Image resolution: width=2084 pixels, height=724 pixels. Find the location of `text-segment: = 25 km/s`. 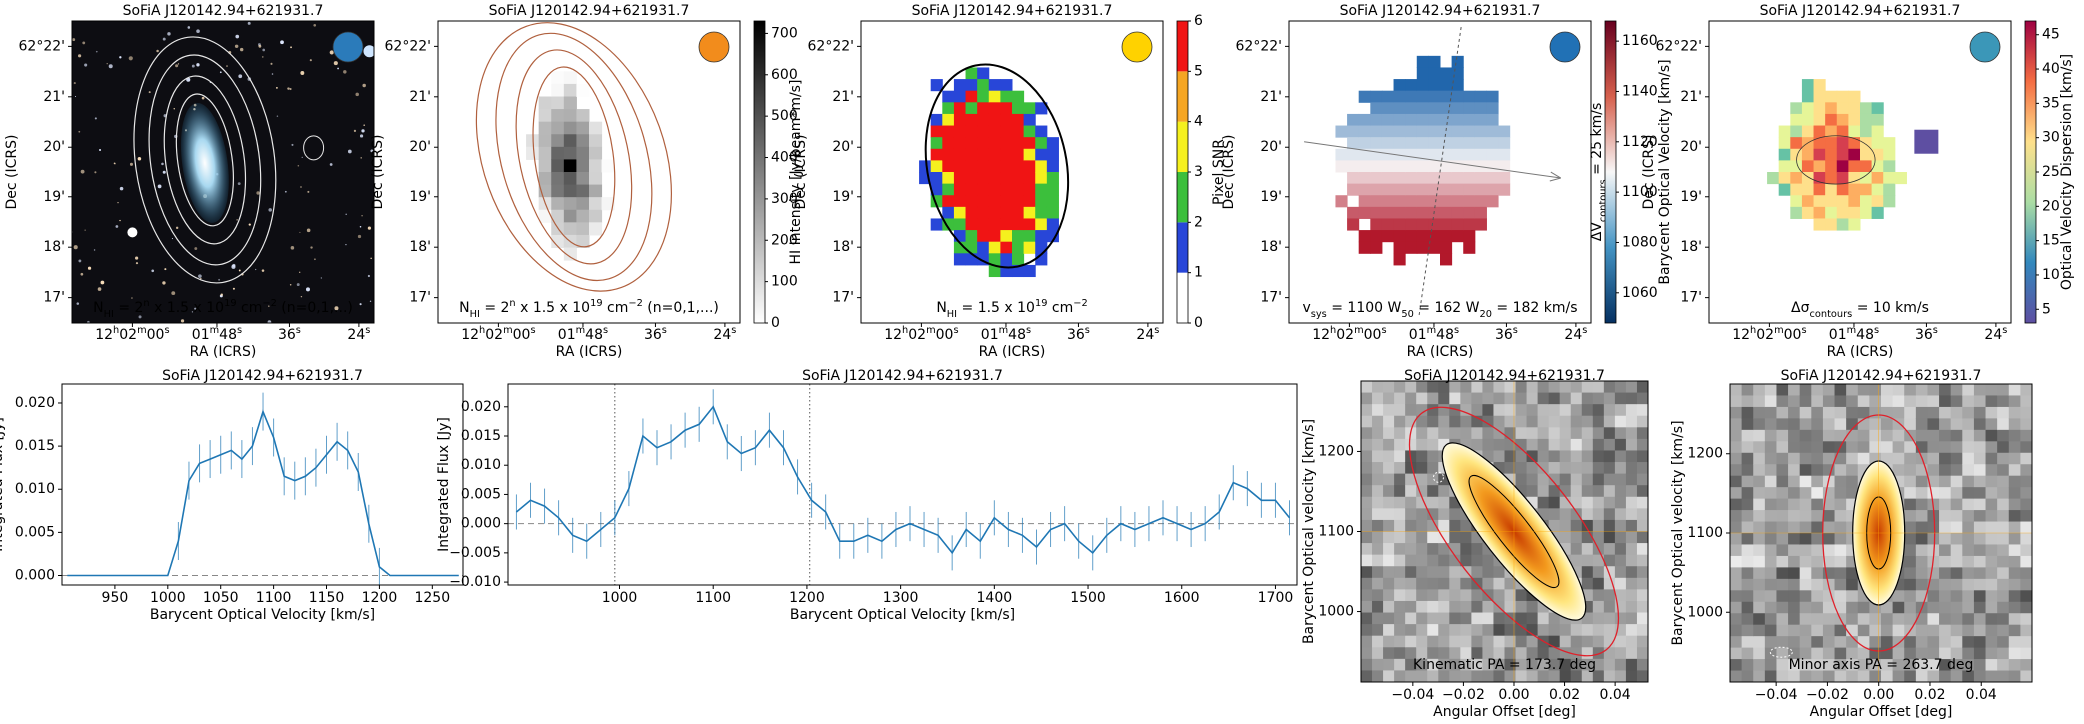

text-segment: = 25 km/s is located at coordinates (1597, 141).